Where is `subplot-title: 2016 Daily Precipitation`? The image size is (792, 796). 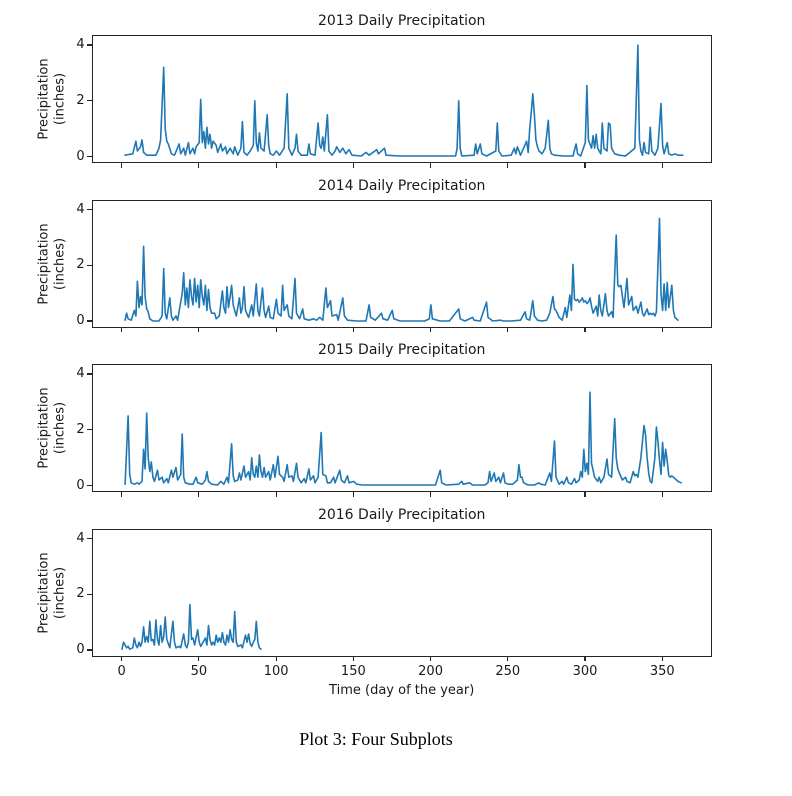 subplot-title: 2016 Daily Precipitation is located at coordinates (401, 514).